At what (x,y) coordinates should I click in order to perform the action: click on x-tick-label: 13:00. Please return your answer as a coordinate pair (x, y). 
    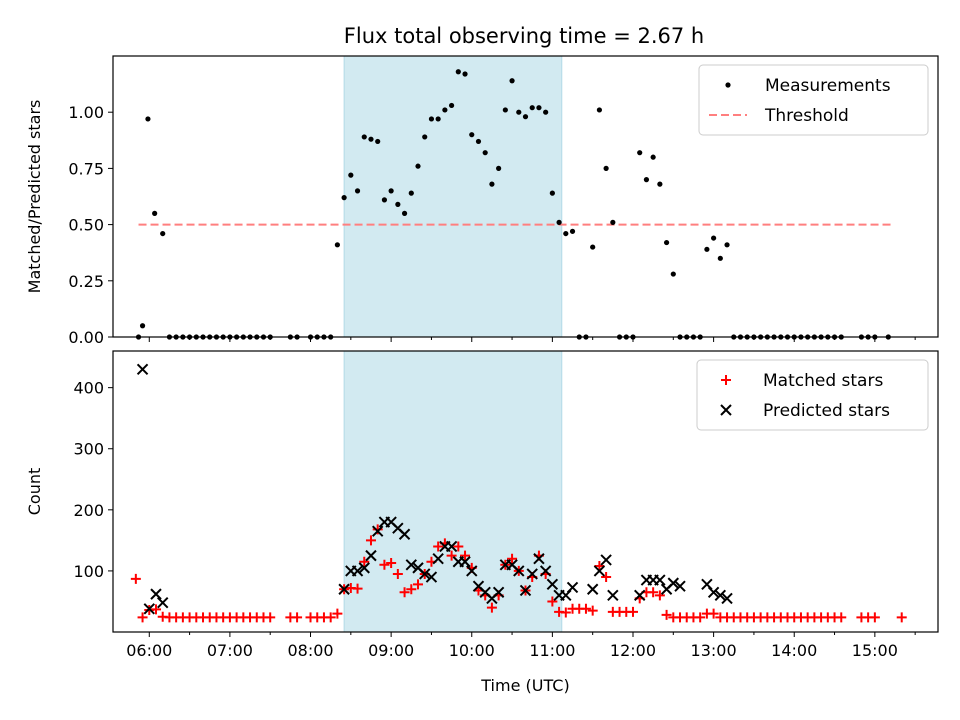
    Looking at the image, I should click on (714, 650).